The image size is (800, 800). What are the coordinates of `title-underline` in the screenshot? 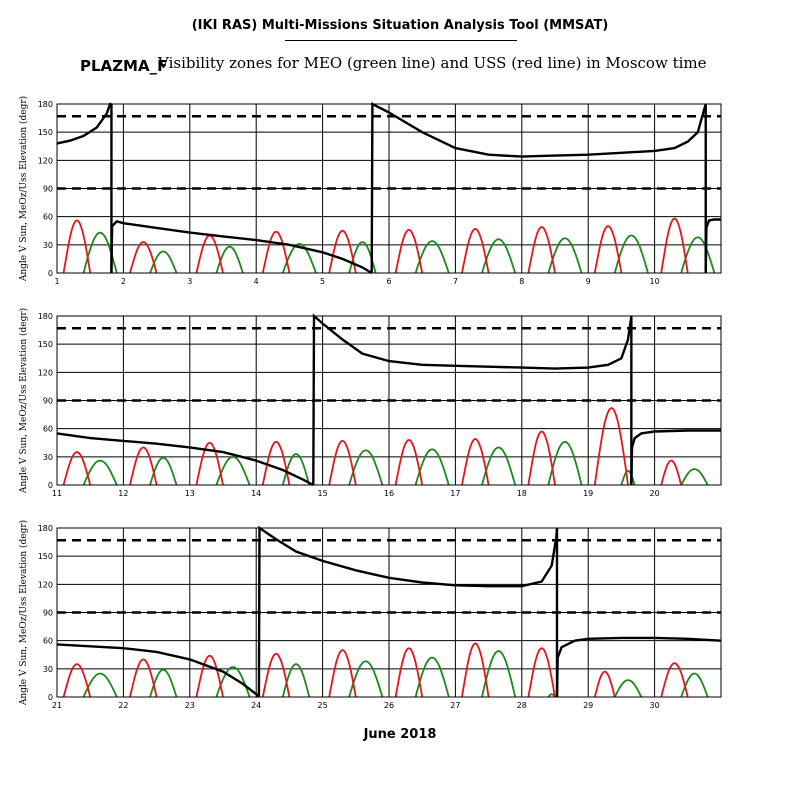 It's located at (401, 40).